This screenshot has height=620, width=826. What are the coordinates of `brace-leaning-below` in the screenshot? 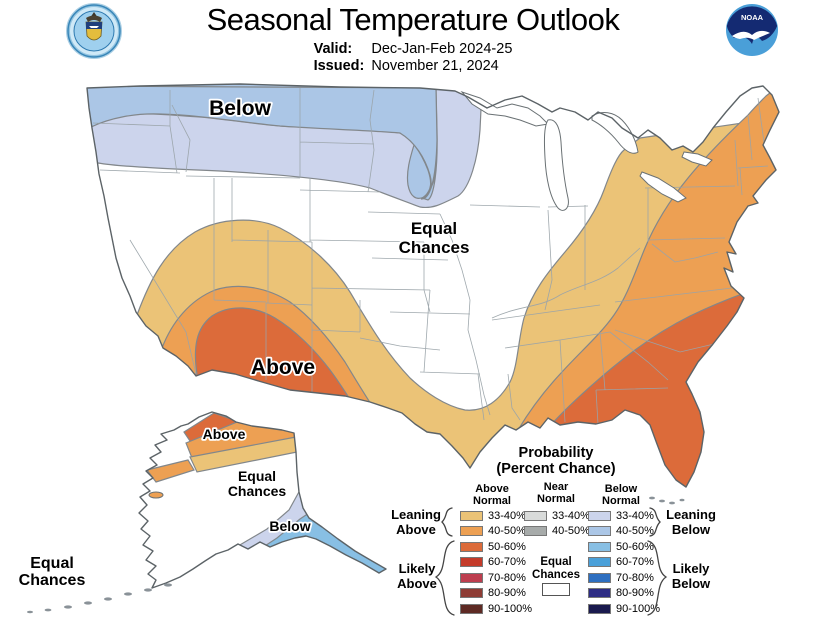 It's located at (655, 522).